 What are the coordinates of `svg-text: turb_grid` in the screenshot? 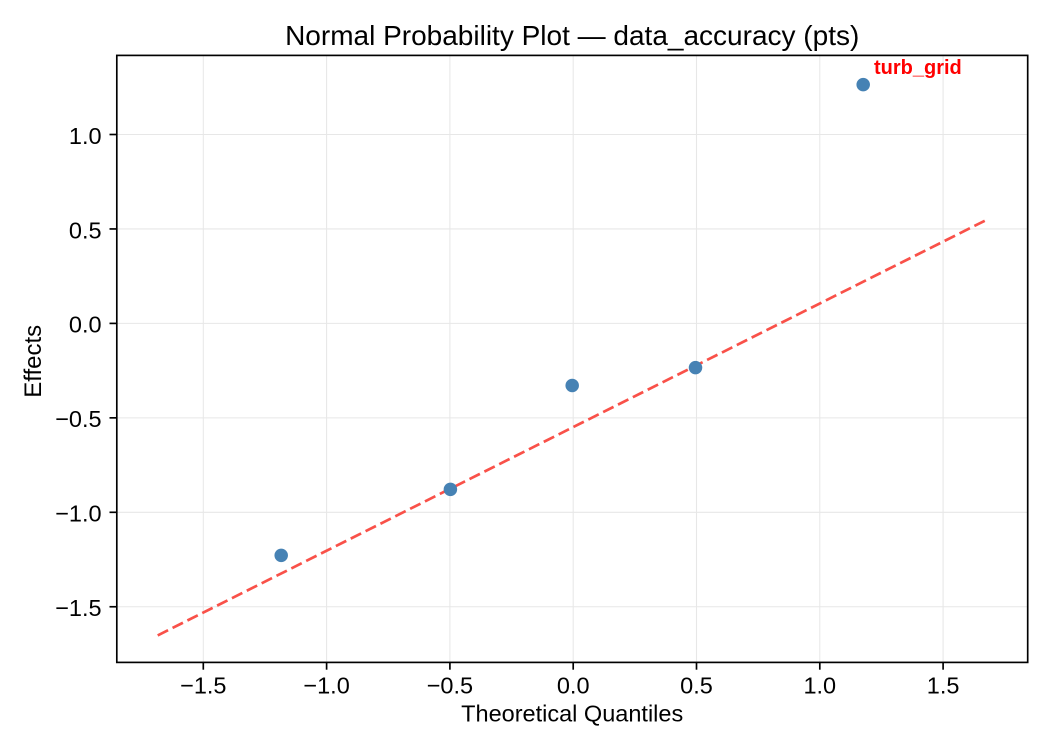 It's located at (918, 68).